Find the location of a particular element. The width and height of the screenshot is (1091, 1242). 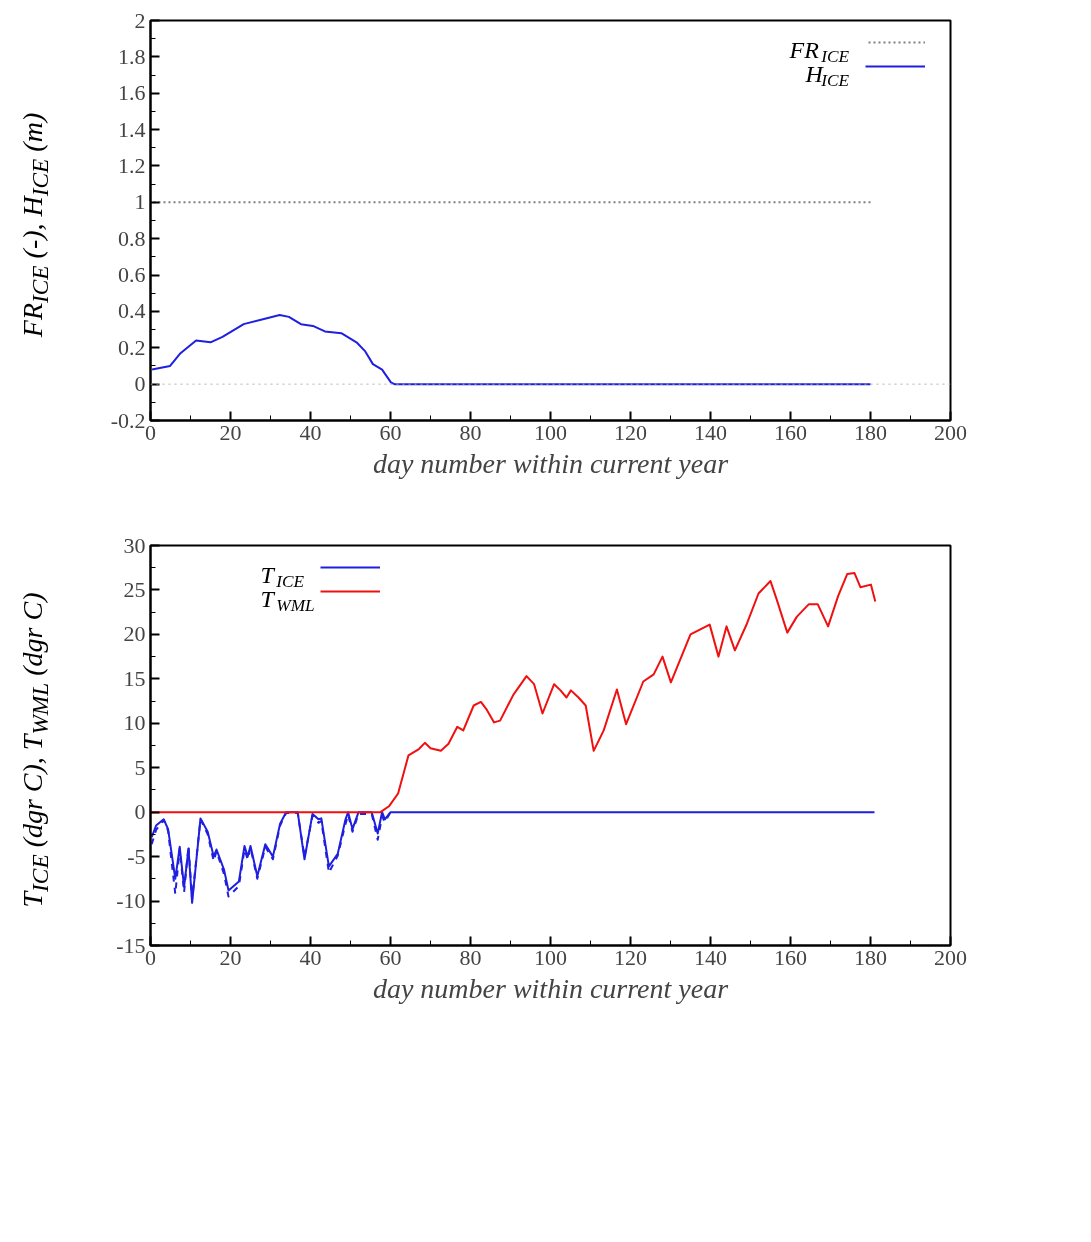

y-tick-label: 1.4 is located at coordinates (132, 129).